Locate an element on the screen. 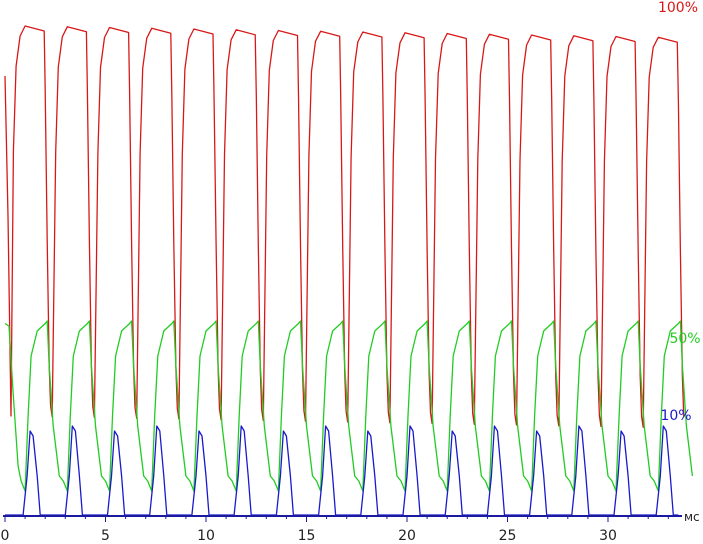 The image size is (703, 544). series-100-label: 100% is located at coordinates (678, 8).